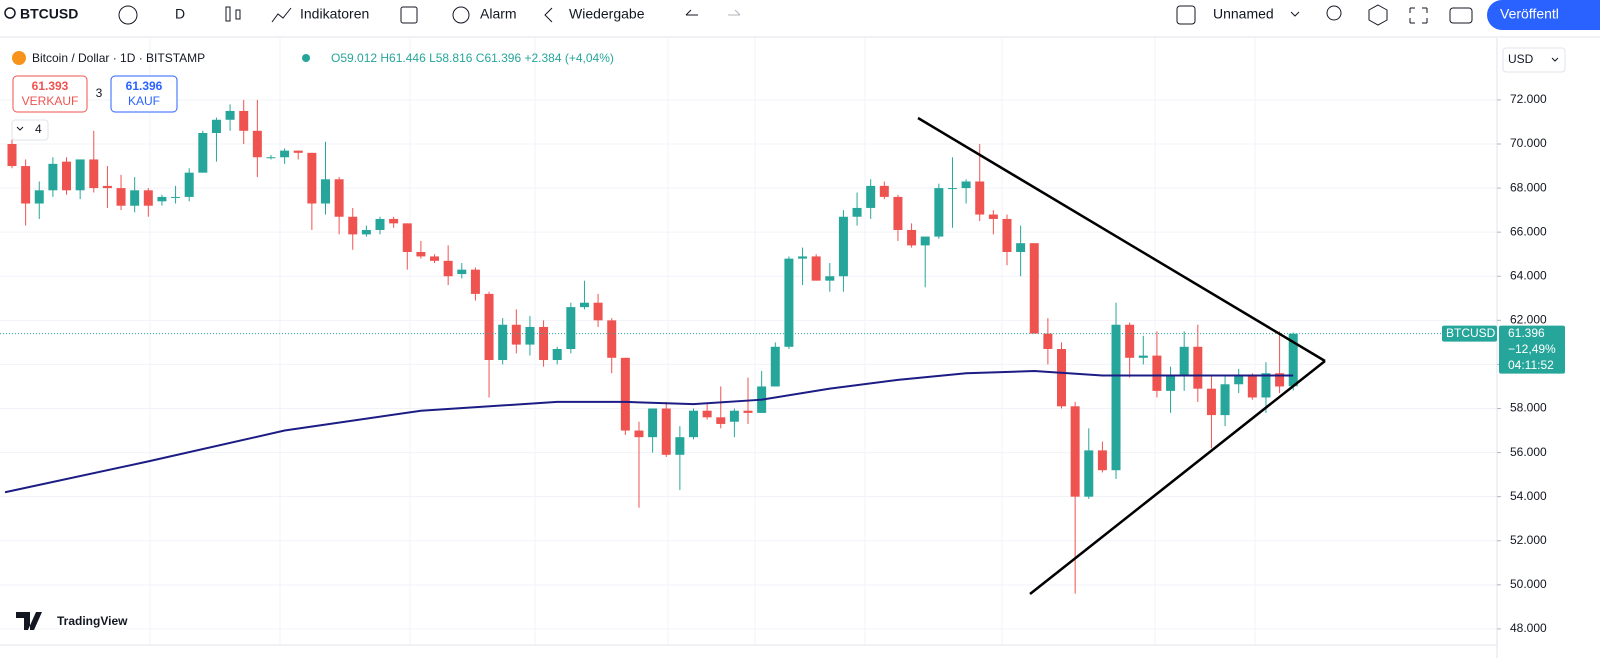 This screenshot has width=1600, height=663. I want to click on spread: 3, so click(99, 93).